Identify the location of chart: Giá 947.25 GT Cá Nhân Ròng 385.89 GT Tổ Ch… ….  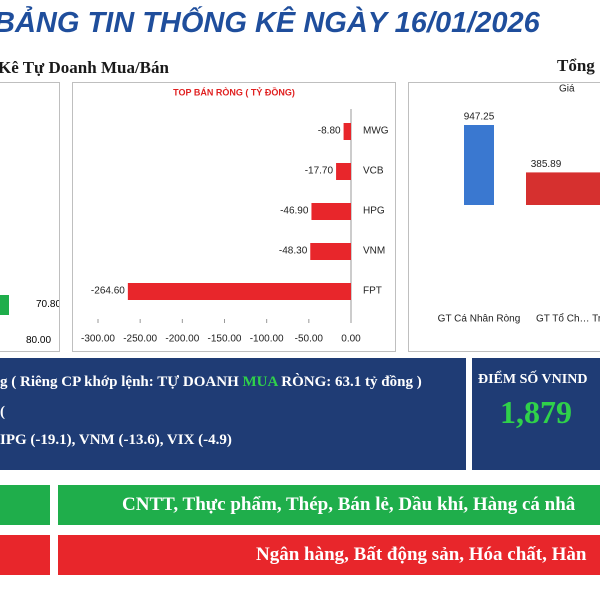
(519, 204).